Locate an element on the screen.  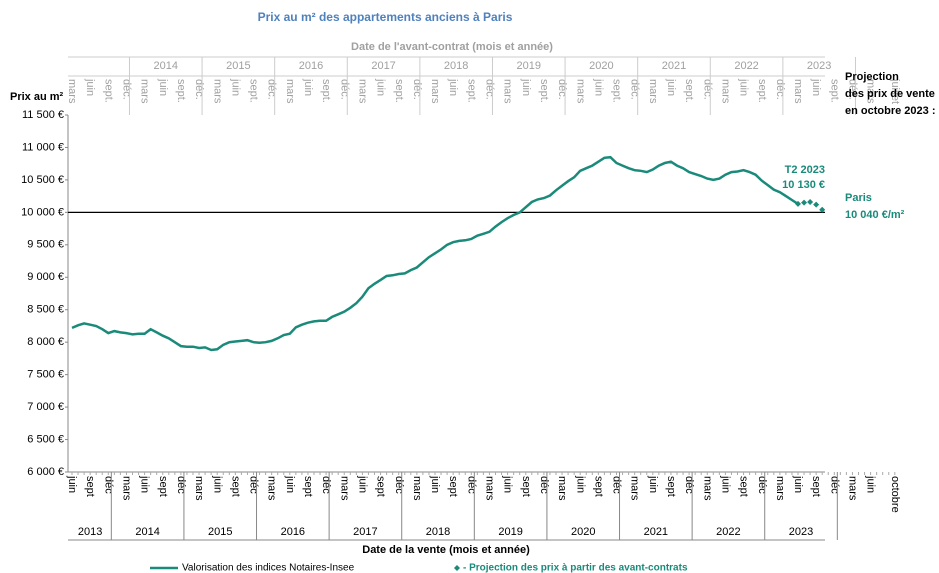
legend-swatch is located at coordinates (457, 568).